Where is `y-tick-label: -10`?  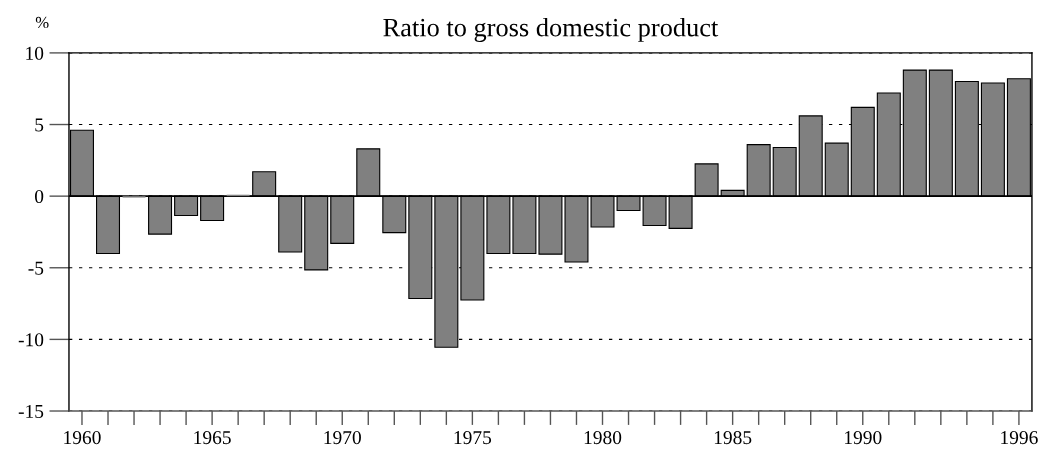 y-tick-label: -10 is located at coordinates (31, 340).